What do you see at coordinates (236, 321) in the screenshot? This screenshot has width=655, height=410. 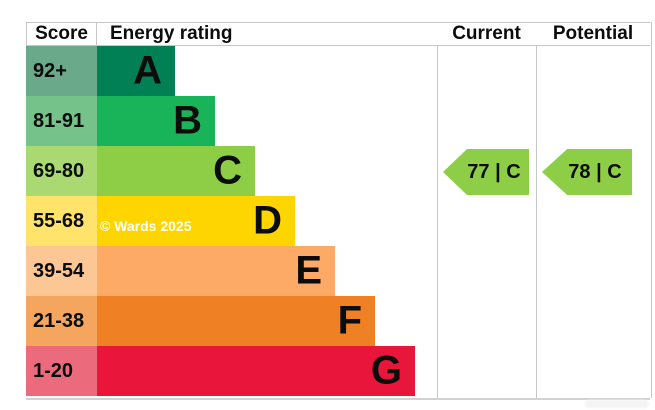 I see `band-bar-f: F` at bounding box center [236, 321].